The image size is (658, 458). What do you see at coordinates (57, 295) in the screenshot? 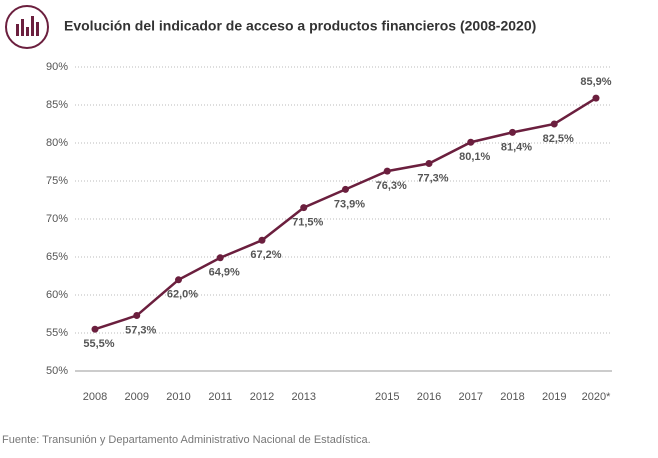
I see `y-tick-label: 60%` at bounding box center [57, 295].